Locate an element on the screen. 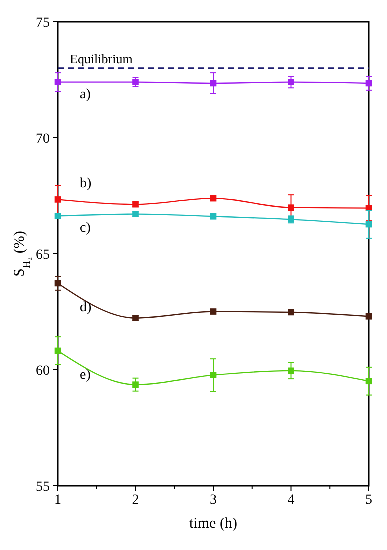 The width and height of the screenshot is (387, 550). y-tick-label: 60 is located at coordinates (43, 371).